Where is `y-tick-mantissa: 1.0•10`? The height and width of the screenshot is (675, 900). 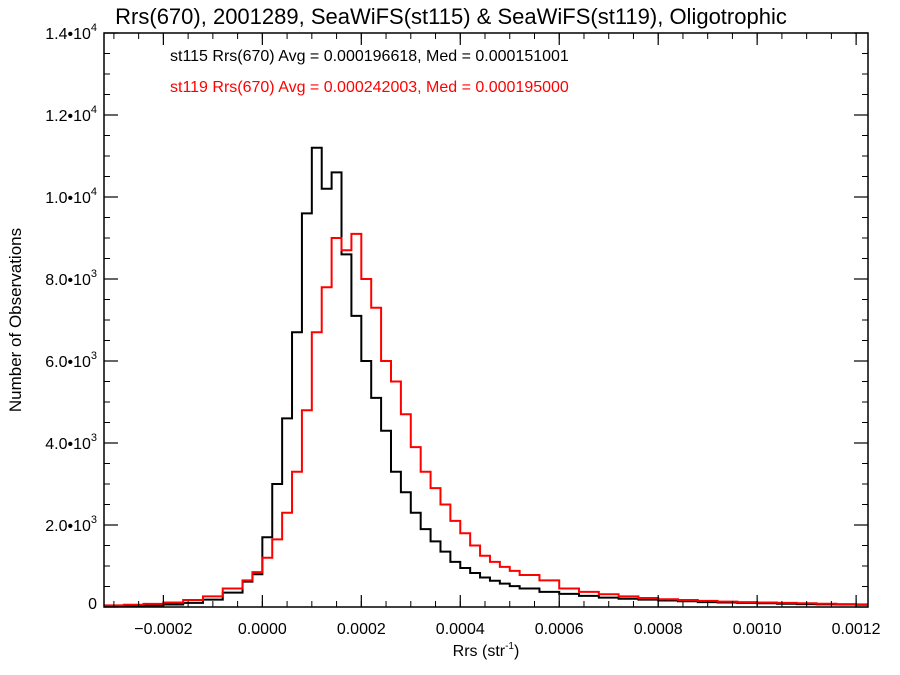
y-tick-mantissa: 1.0•10 is located at coordinates (68, 198).